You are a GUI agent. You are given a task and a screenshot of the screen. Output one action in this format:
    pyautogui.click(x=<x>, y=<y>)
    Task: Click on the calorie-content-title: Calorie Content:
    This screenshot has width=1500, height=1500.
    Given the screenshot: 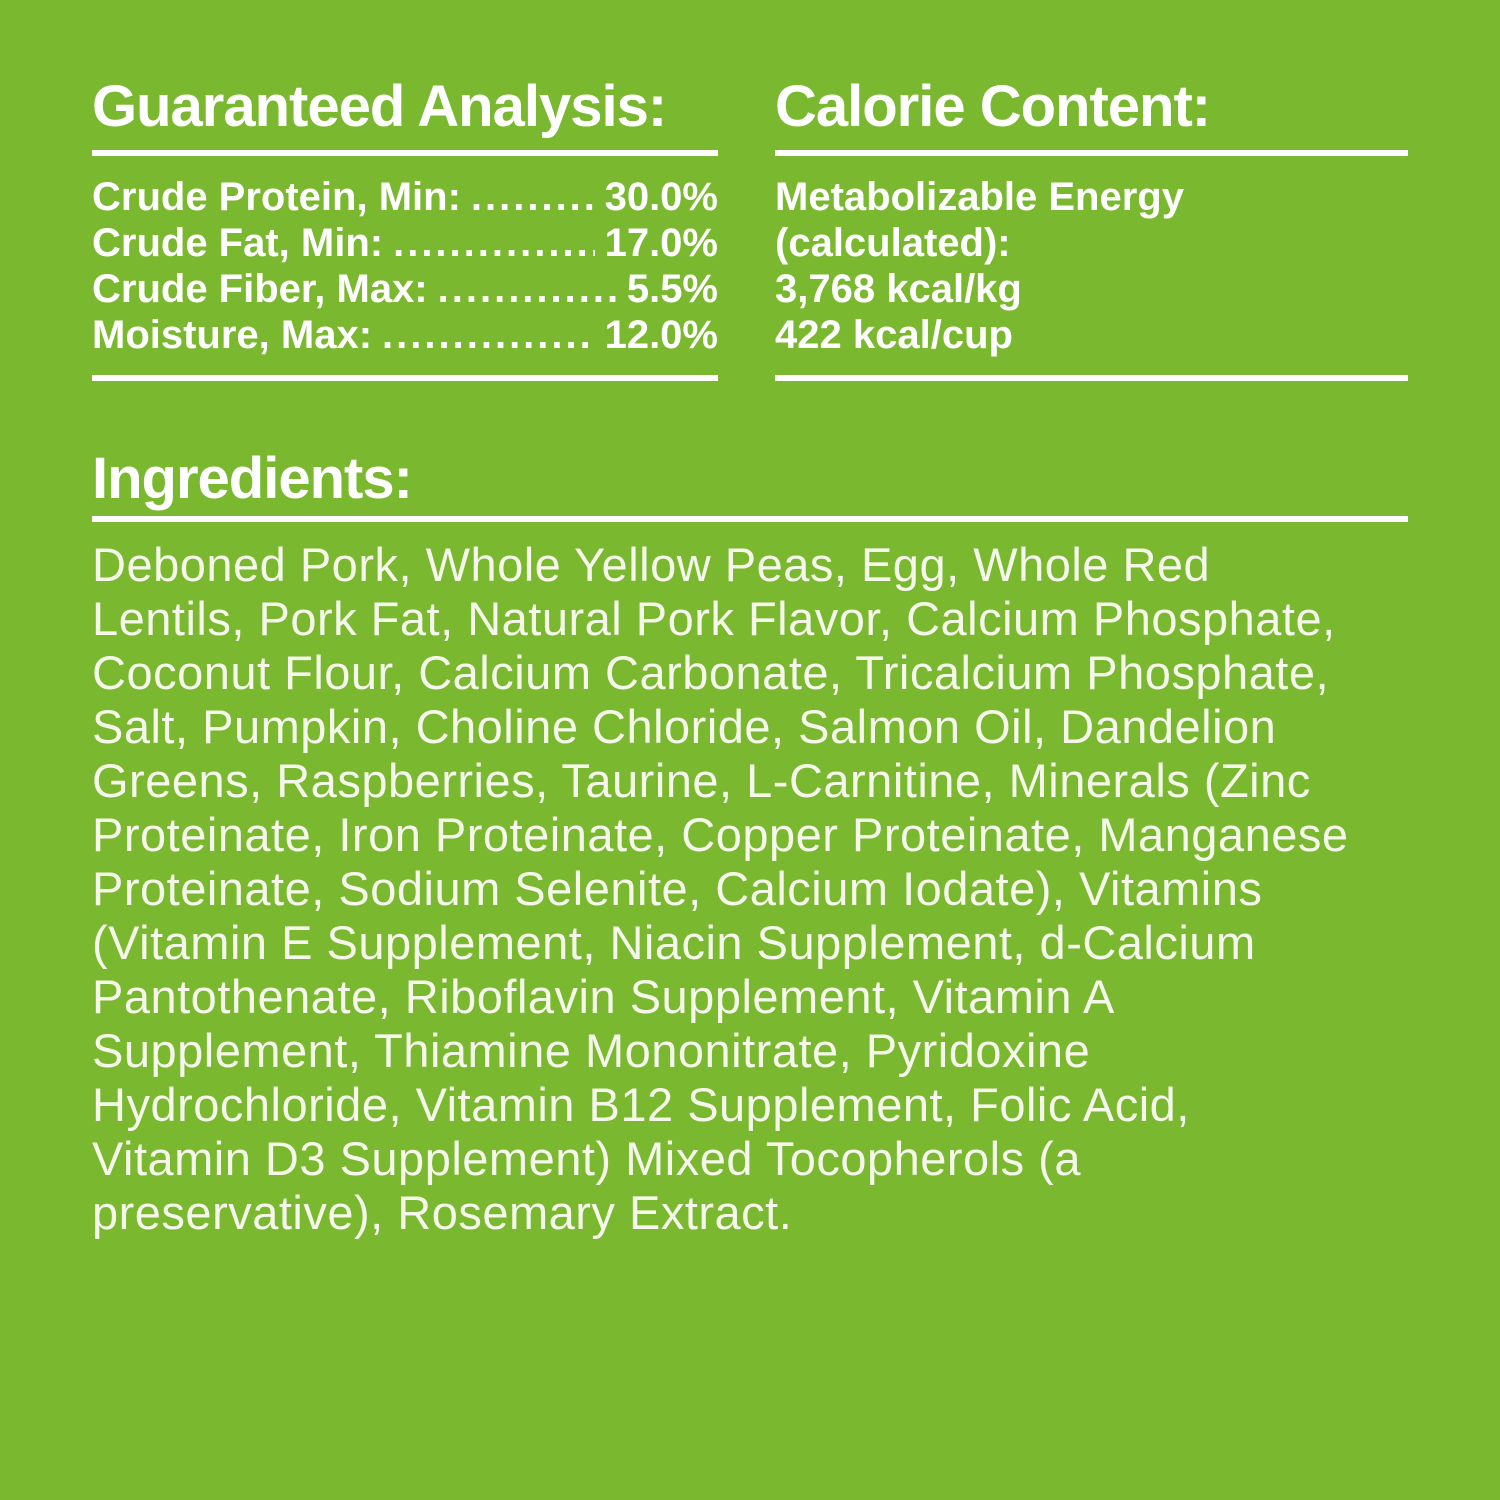 What is the action you would take?
    pyautogui.click(x=993, y=106)
    